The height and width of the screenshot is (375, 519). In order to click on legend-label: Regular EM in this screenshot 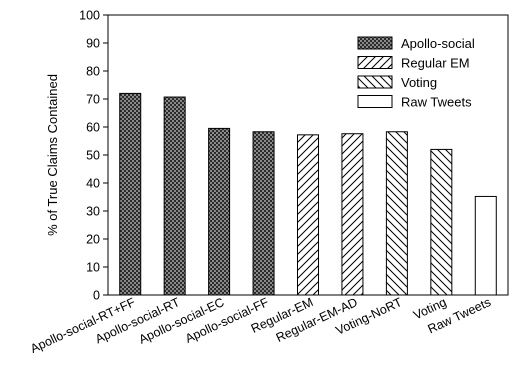, I will do `click(435, 63)`.